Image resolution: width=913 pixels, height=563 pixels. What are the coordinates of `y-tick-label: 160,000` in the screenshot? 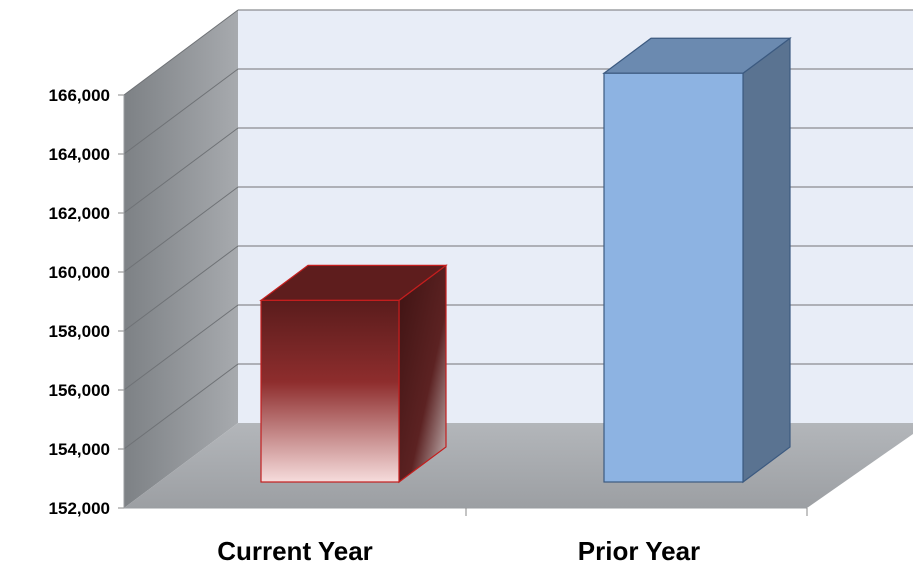 It's located at (79, 272).